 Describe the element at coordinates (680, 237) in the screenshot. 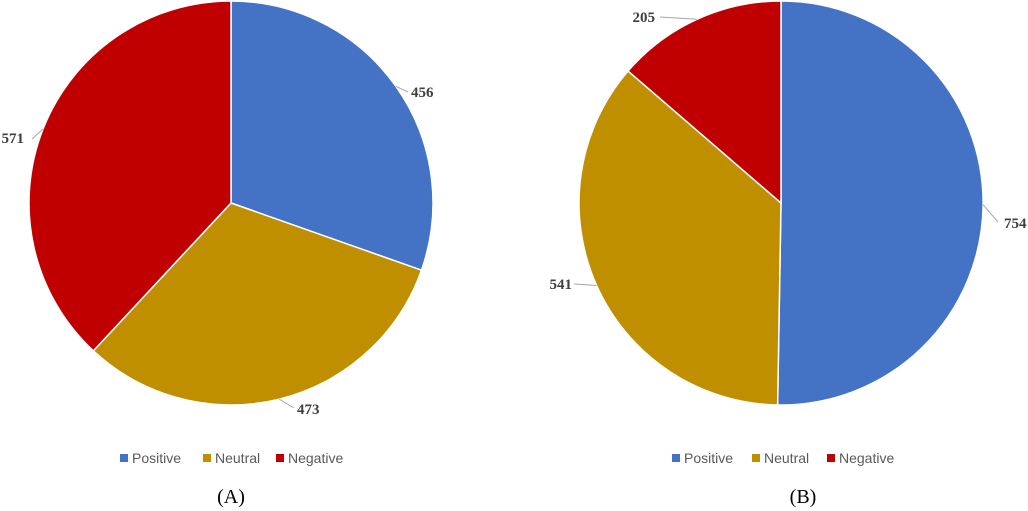

I see `pie-b-slice-neutral` at that location.